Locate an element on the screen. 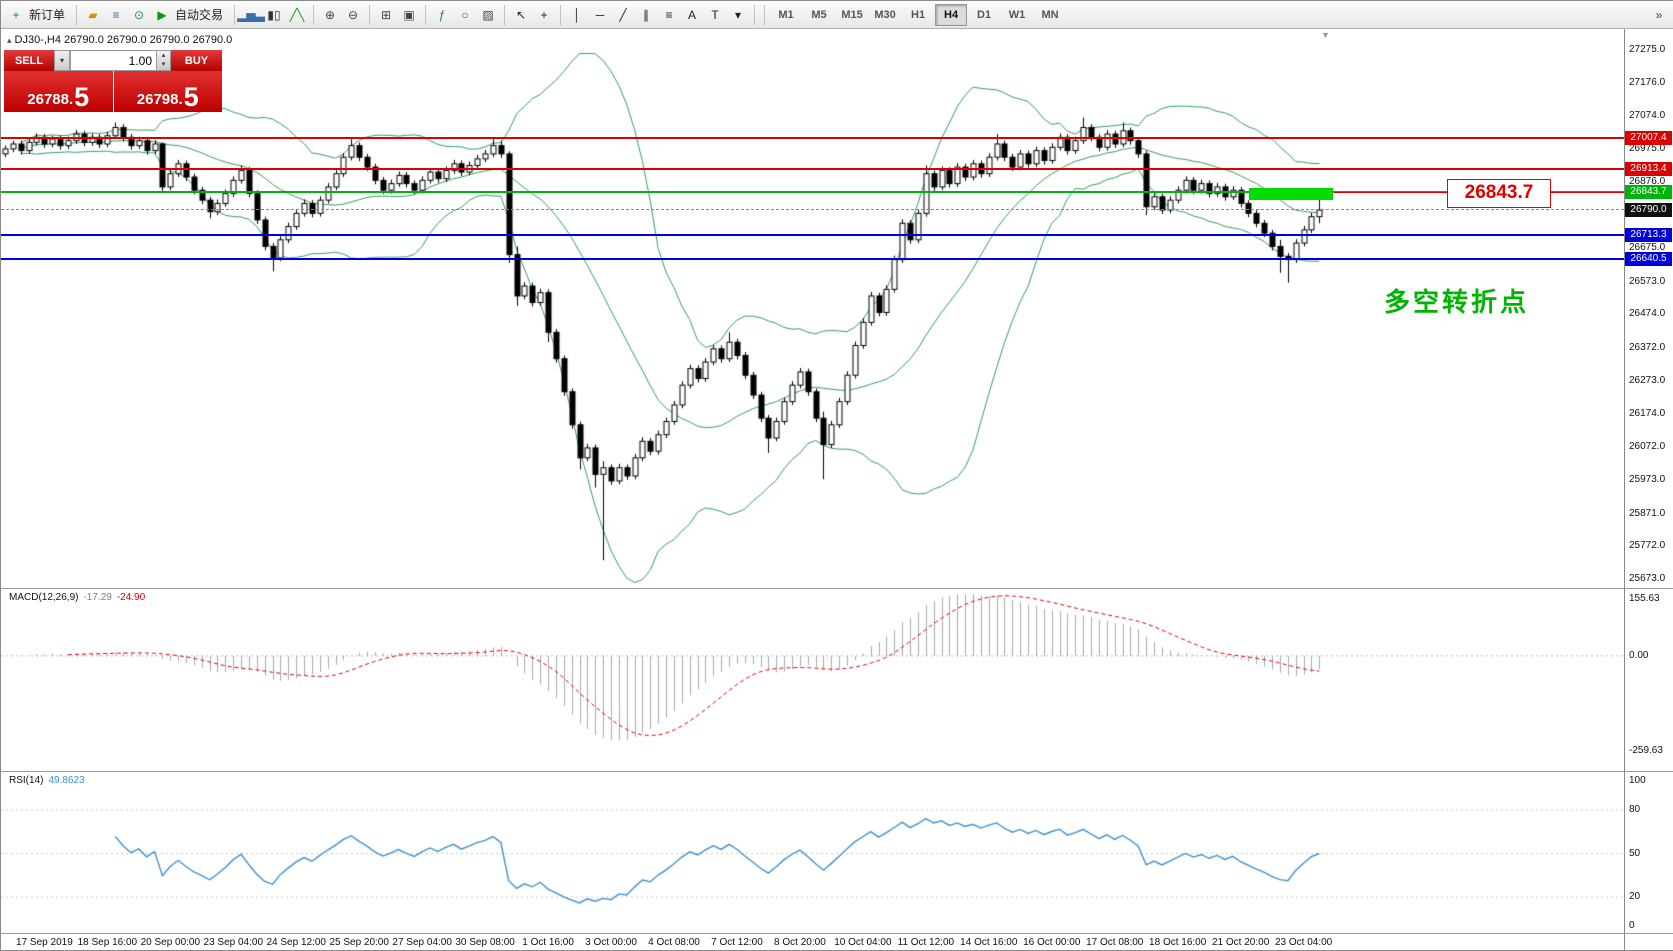 The height and width of the screenshot is (951, 1673). templates-icon: ▨ is located at coordinates (488, 14).